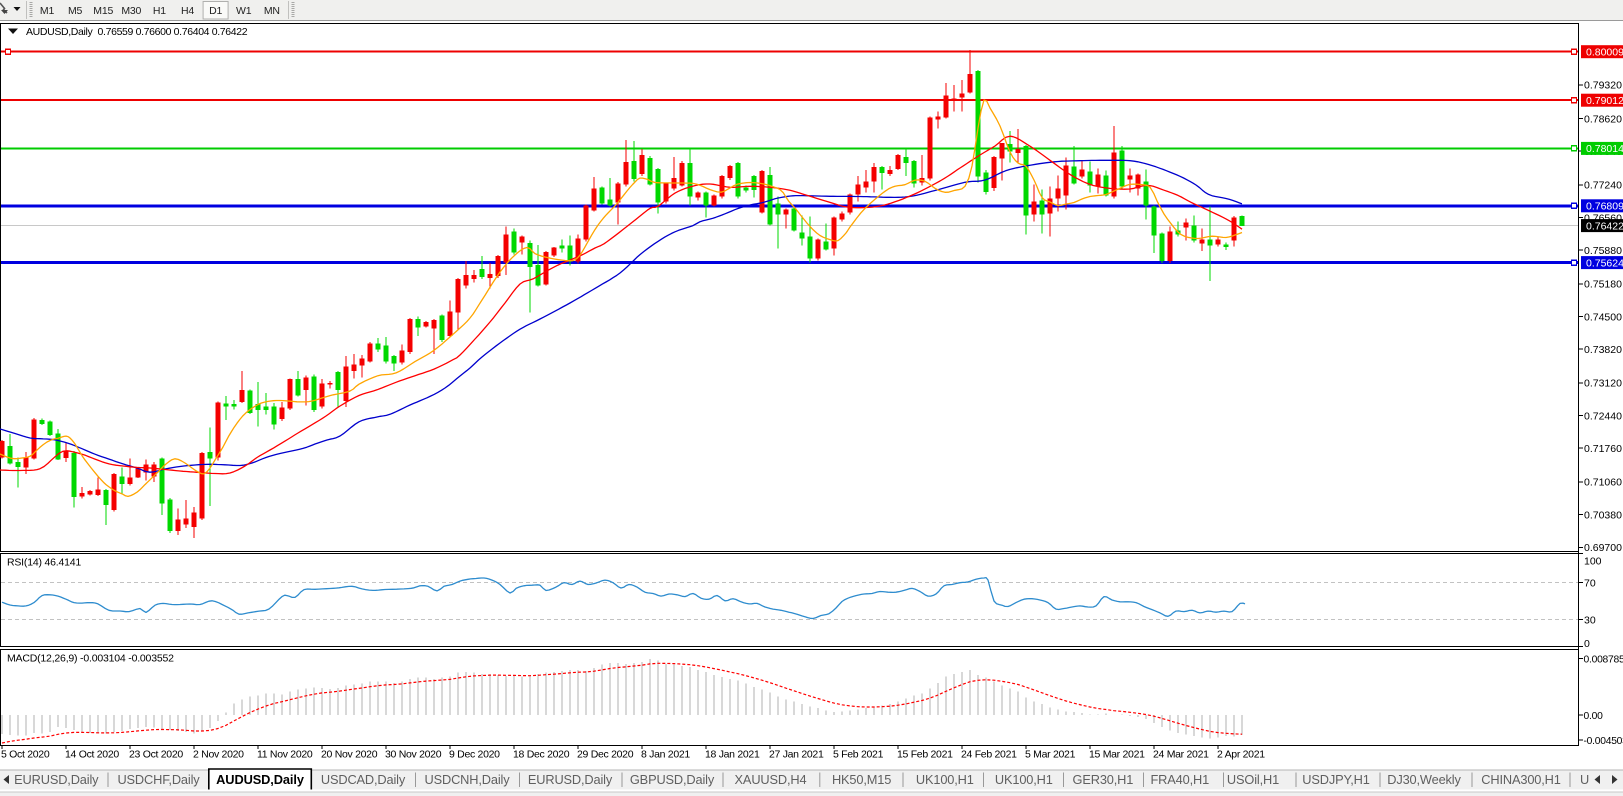 This screenshot has height=796, width=1623. Describe the element at coordinates (665, 755) in the screenshot. I see `svg-text: 8 Jan 2021` at that location.